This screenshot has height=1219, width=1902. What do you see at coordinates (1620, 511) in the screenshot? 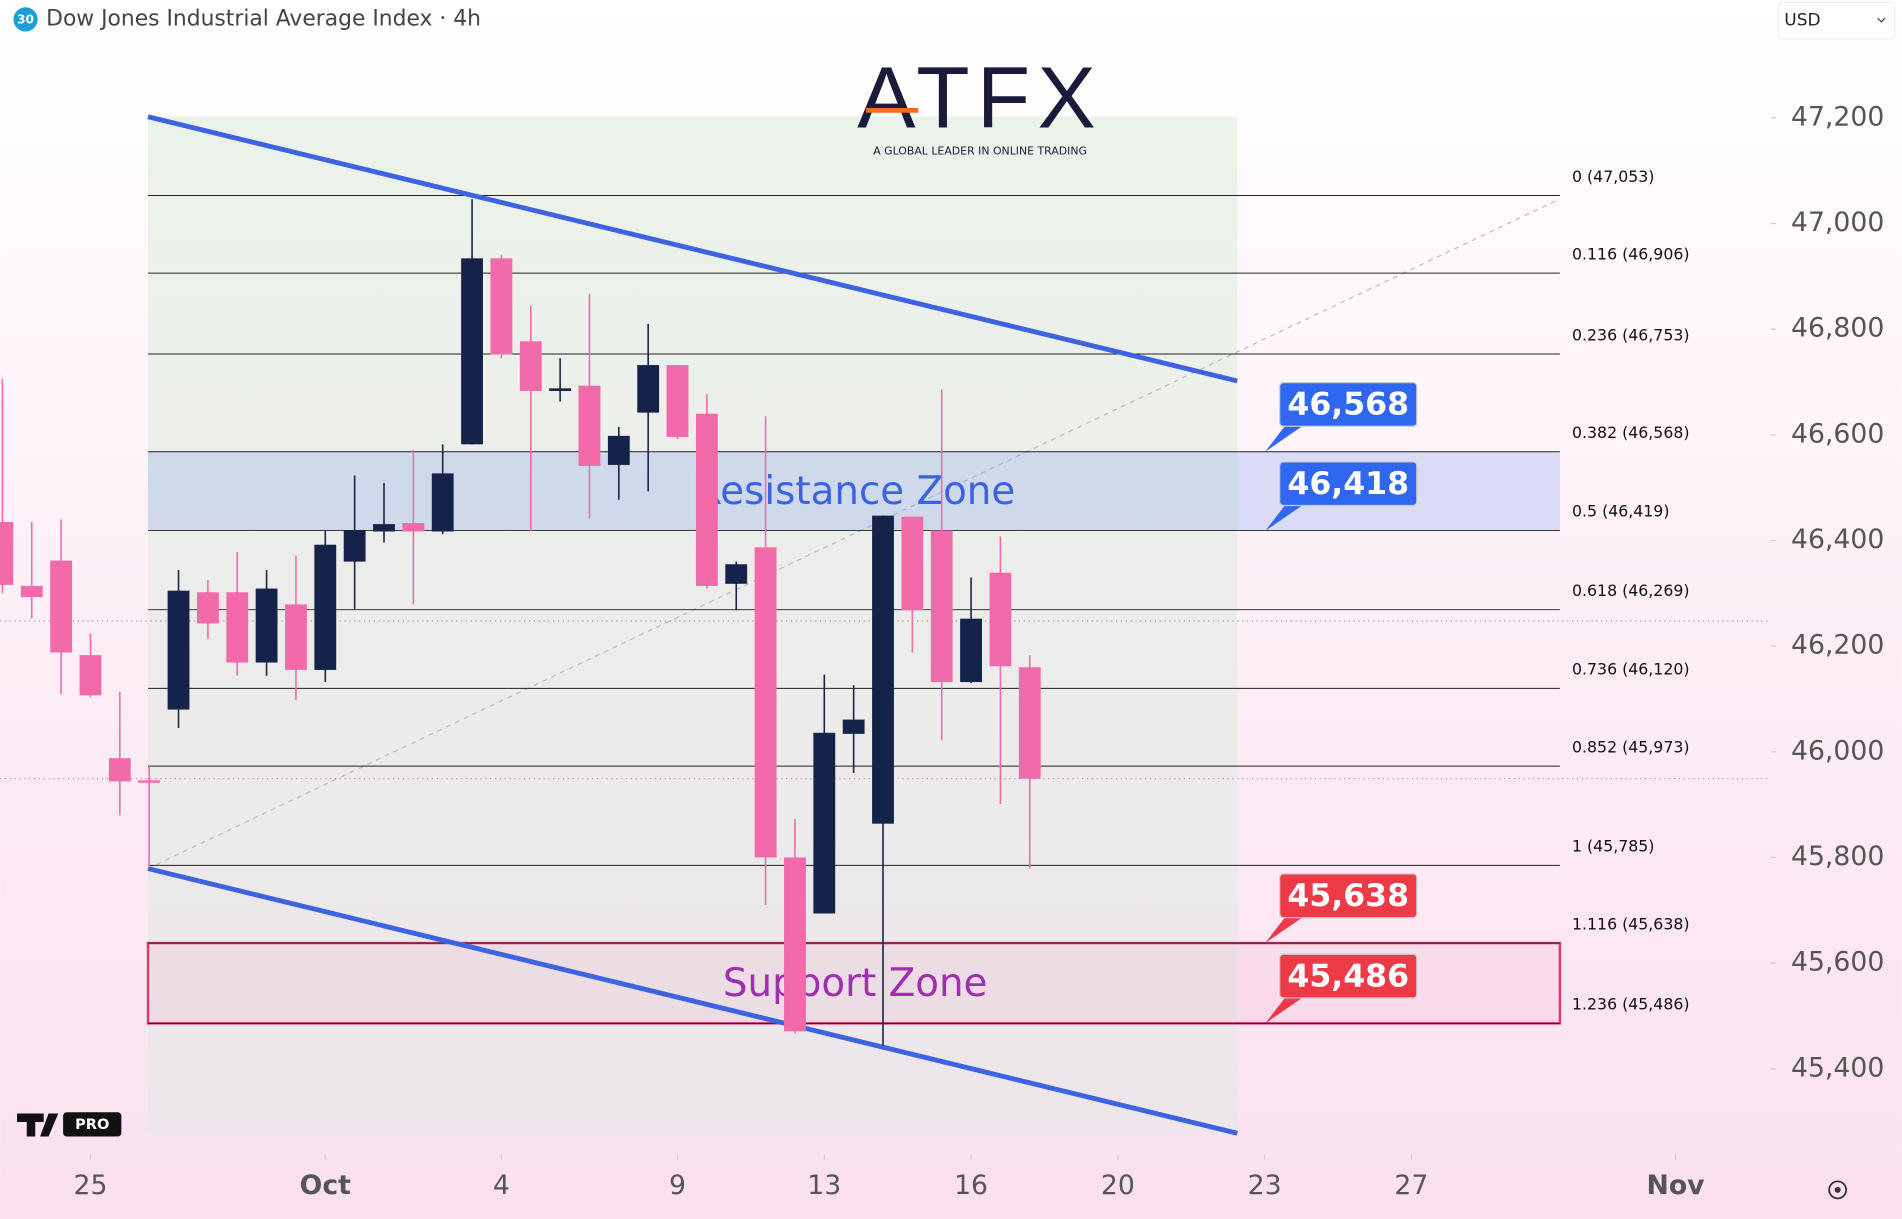
I see `fib-label: 0.5 (46,419)` at bounding box center [1620, 511].